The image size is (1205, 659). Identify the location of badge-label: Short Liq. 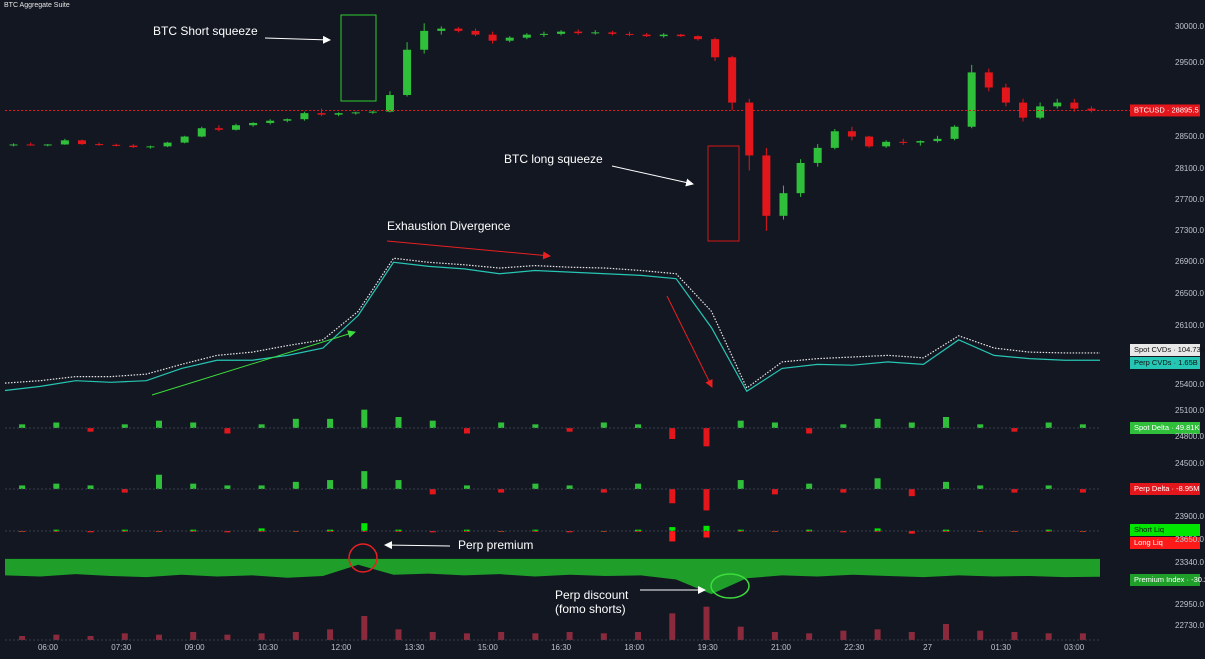
(1149, 529).